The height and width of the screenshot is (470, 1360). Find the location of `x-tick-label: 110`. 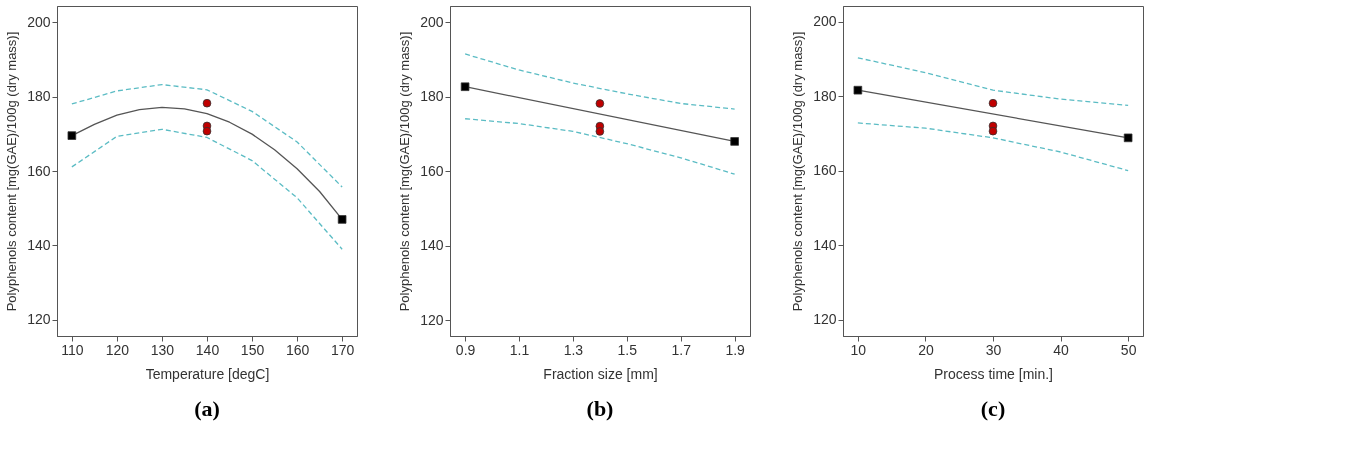

x-tick-label: 110 is located at coordinates (72, 349).